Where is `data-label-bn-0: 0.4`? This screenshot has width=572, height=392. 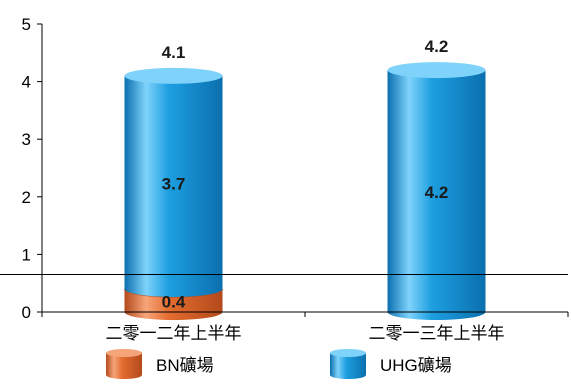
data-label-bn-0: 0.4 is located at coordinates (174, 301).